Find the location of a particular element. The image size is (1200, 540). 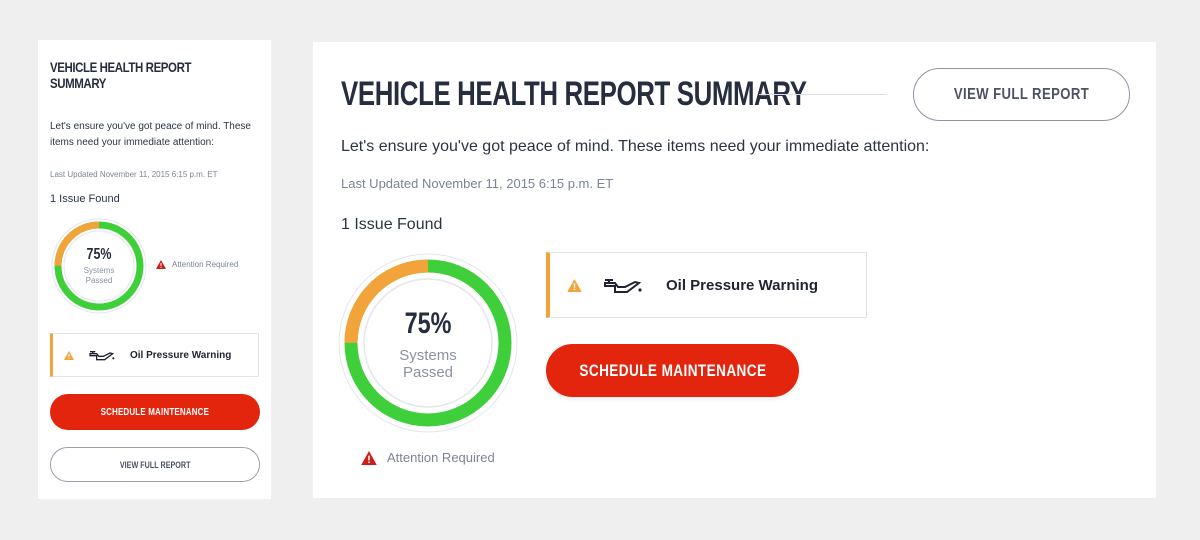

mobile-health-gauge: 75% Systems Passed is located at coordinates (99, 266).